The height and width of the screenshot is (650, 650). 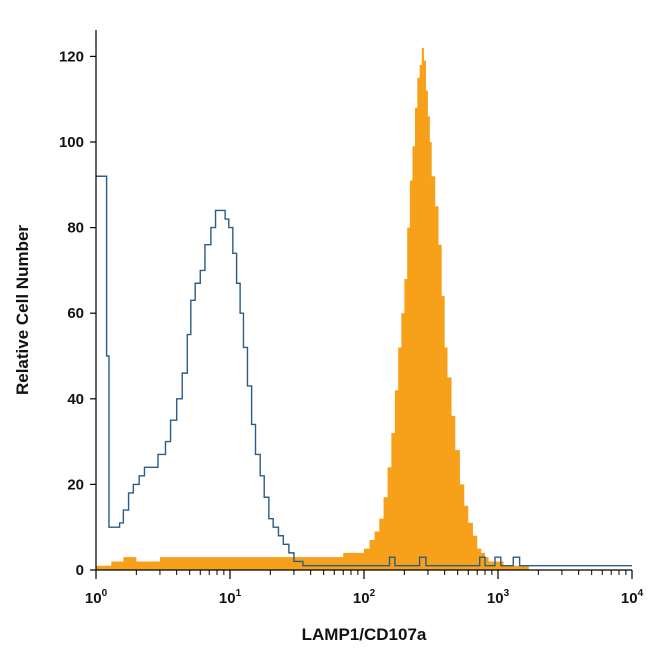 What do you see at coordinates (96, 597) in the screenshot?
I see `x-tick-label: 10⁰` at bounding box center [96, 597].